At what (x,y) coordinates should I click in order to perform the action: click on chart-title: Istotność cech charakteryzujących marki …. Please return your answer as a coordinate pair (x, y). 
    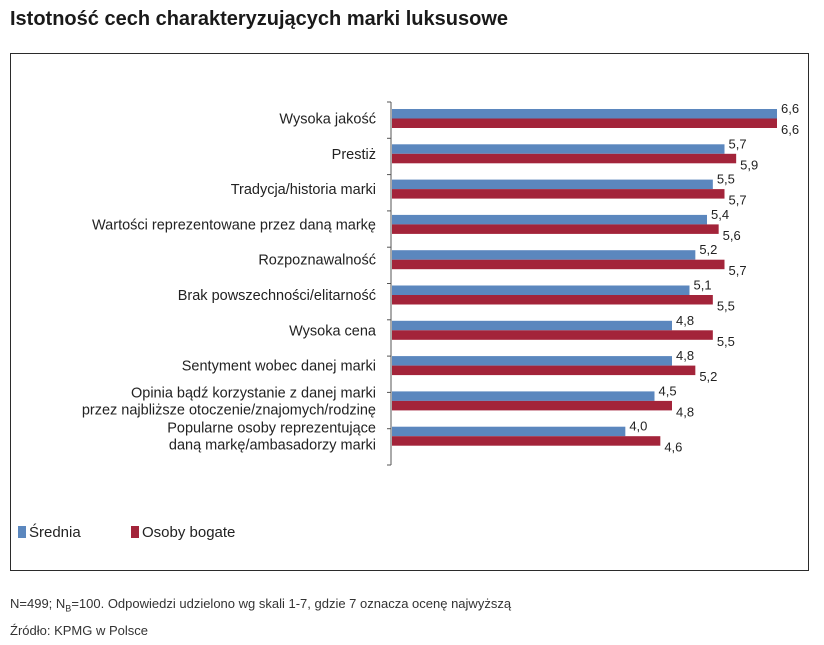
    Looking at the image, I should click on (259, 19).